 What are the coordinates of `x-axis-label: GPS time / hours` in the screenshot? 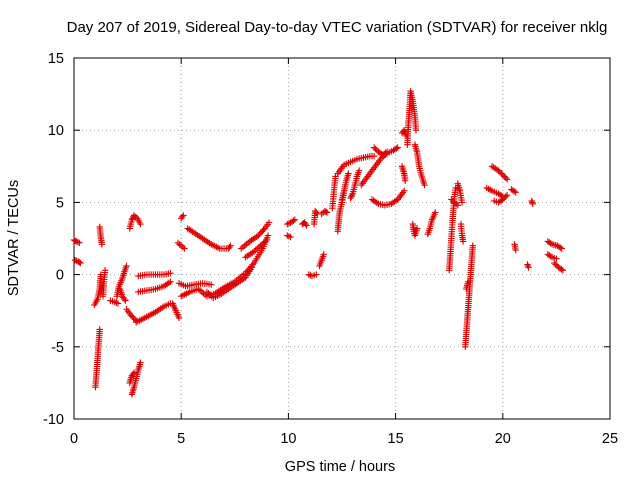 It's located at (340, 467).